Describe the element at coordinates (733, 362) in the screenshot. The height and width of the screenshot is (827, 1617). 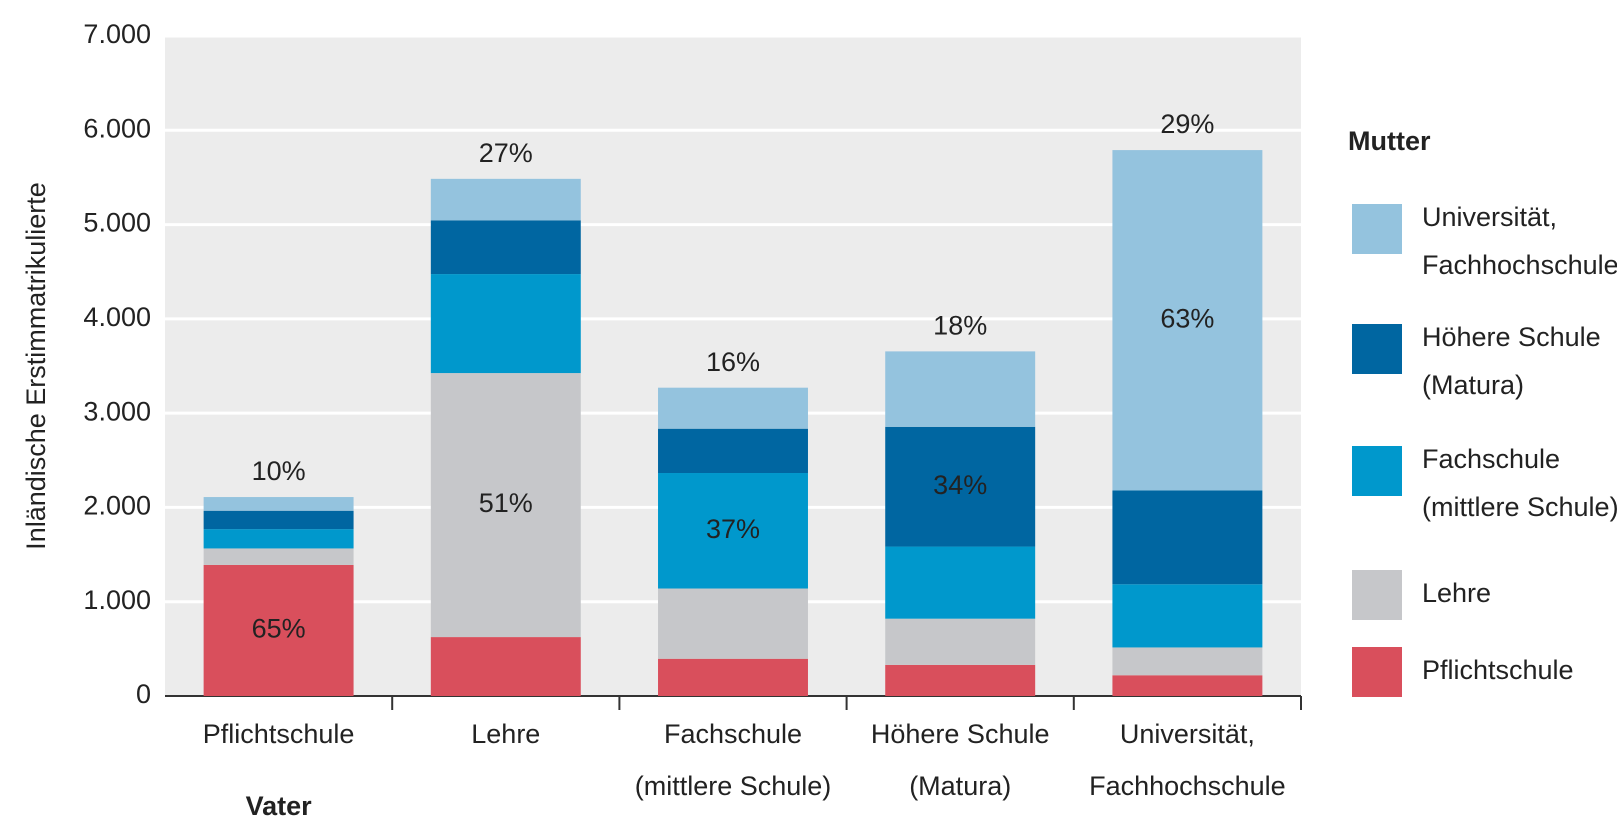
I see `total-label: 16%` at that location.